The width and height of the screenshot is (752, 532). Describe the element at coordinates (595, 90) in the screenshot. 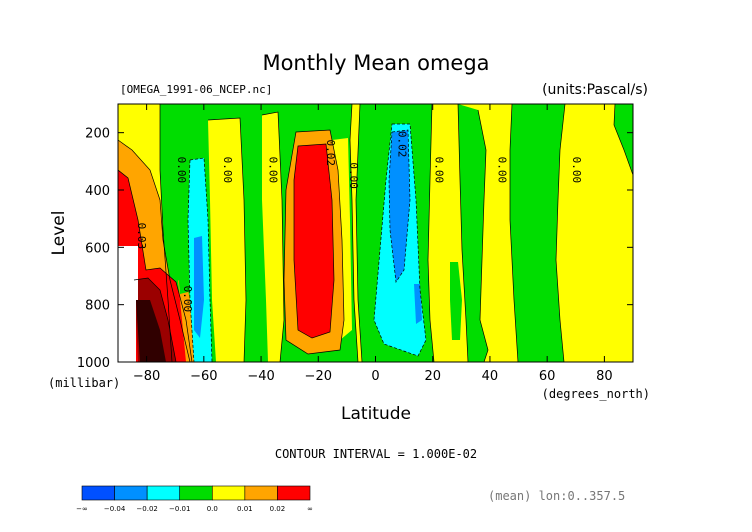

I see `units-label: (units:Pascal/s)` at that location.